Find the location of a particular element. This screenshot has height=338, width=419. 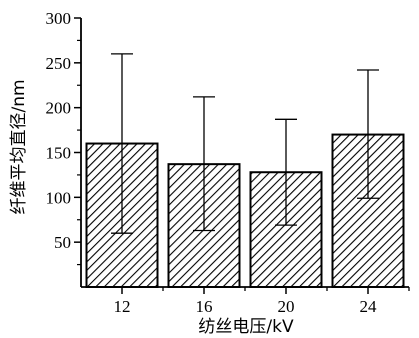

y-tick-label-50: 50 is located at coordinates (62, 242).